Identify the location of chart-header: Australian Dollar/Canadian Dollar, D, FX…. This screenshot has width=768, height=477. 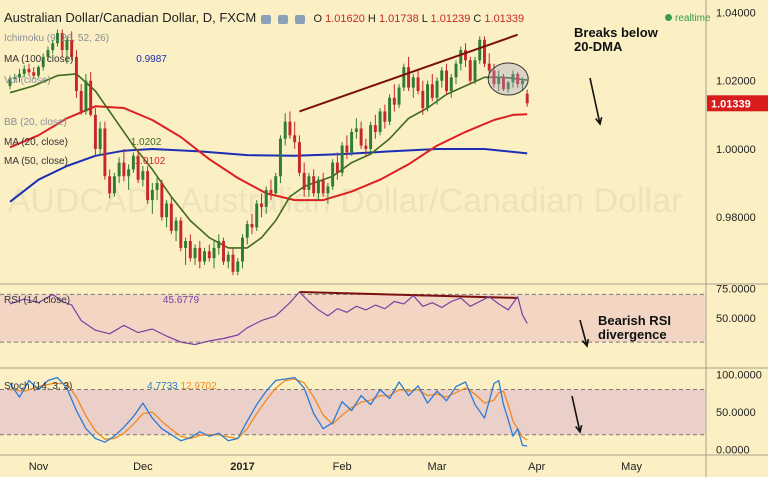
(264, 17).